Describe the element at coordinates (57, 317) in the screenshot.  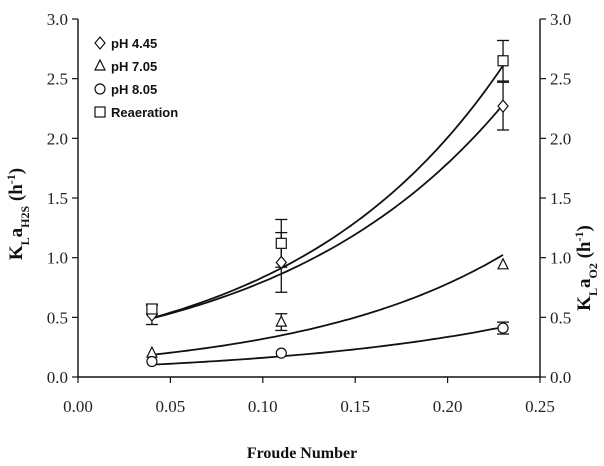
I see `y-tick-label-left: 0.5` at that location.